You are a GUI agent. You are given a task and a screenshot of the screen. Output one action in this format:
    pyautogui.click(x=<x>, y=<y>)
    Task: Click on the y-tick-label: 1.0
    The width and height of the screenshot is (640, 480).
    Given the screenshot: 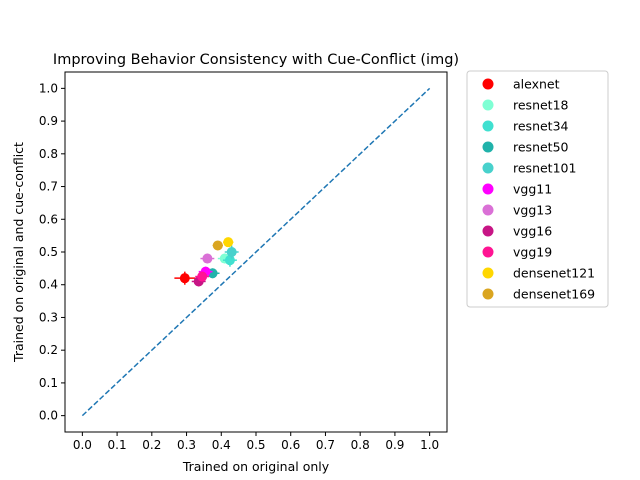 What is the action you would take?
    pyautogui.click(x=48, y=88)
    